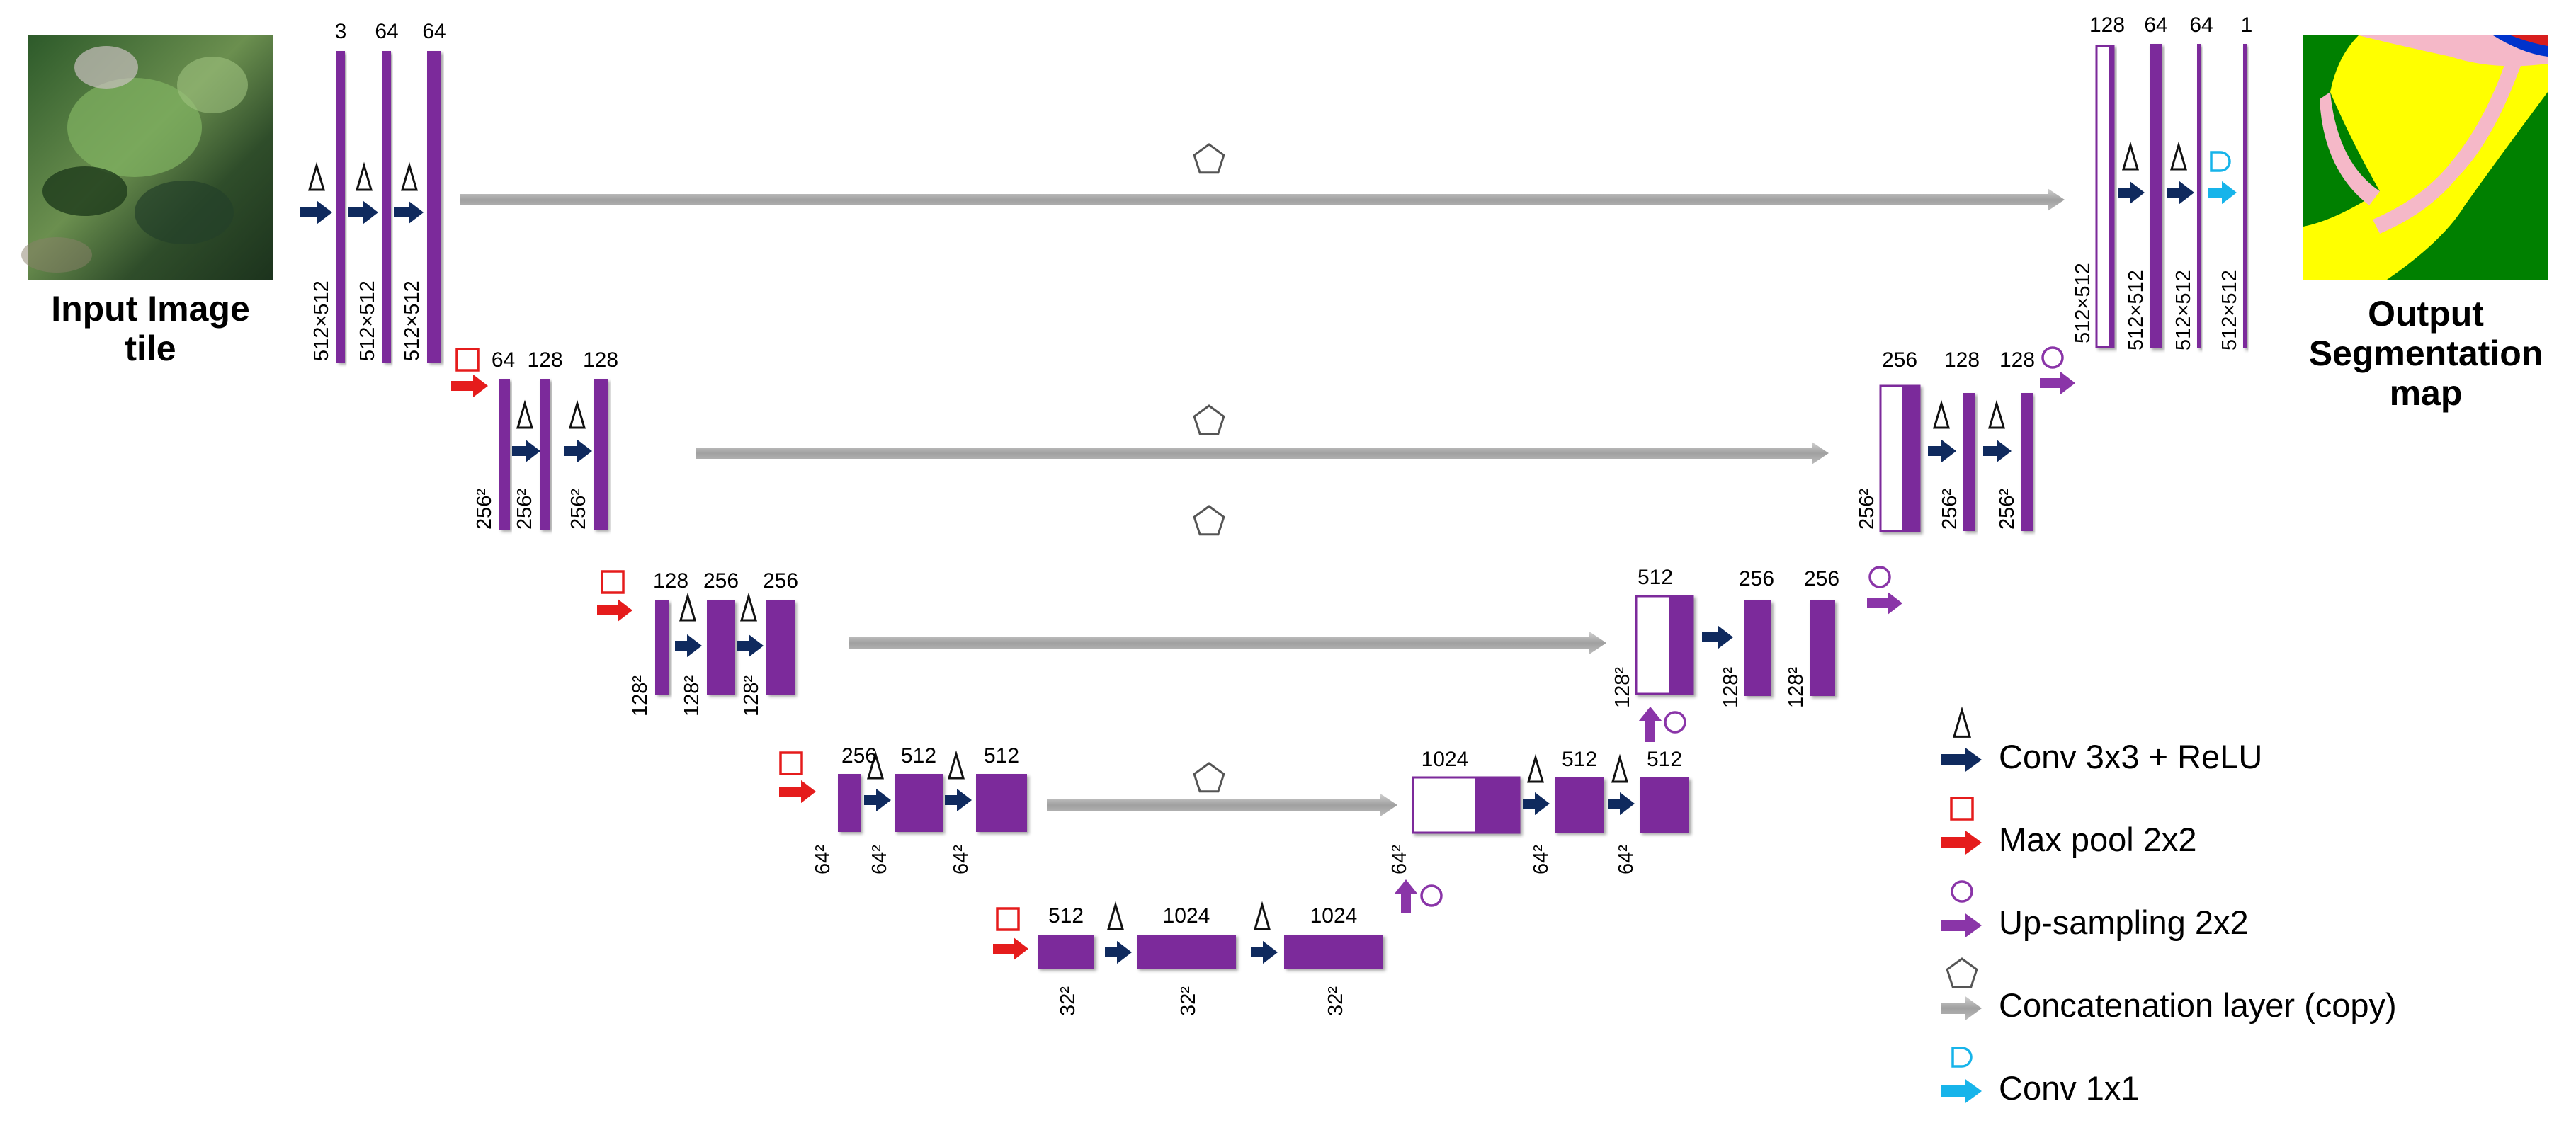  Describe the element at coordinates (1001, 756) in the screenshot. I see `channel-label-enc4-3: 512` at that location.